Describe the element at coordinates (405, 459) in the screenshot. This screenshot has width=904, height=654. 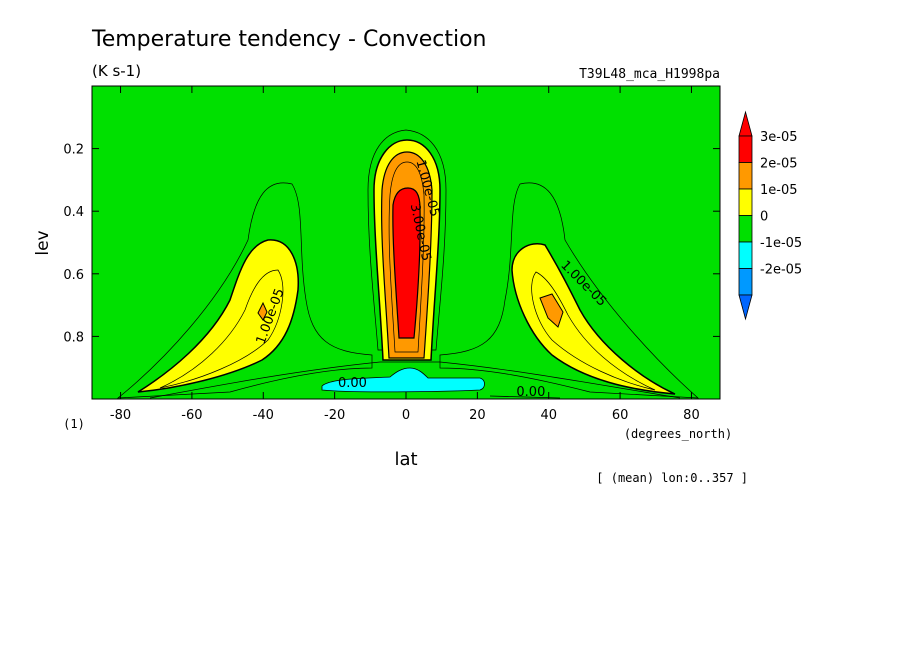
I see `x-axis-label: lat` at that location.